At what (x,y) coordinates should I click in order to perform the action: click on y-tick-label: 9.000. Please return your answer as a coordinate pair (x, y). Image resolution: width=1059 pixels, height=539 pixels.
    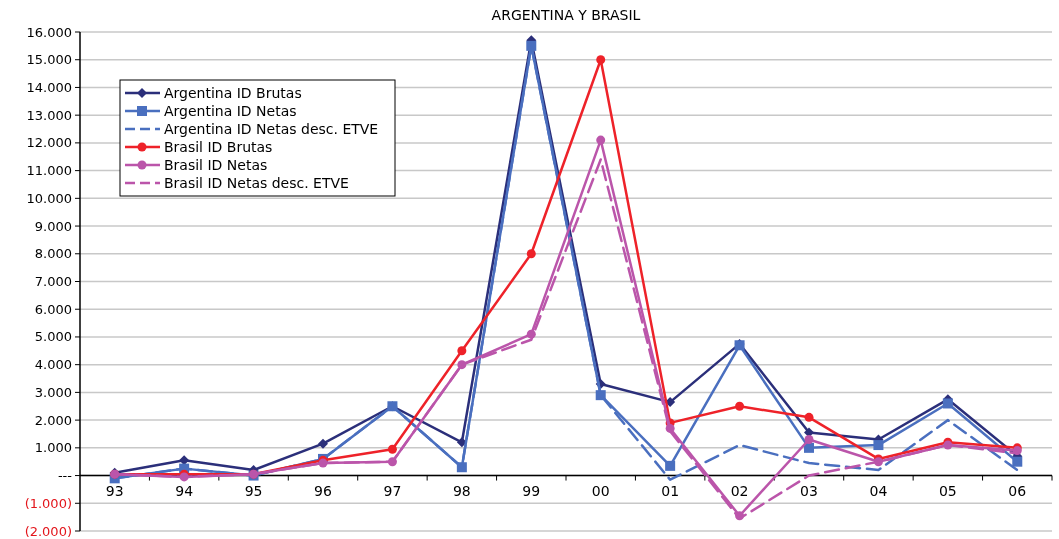
    Looking at the image, I should click on (53, 226).